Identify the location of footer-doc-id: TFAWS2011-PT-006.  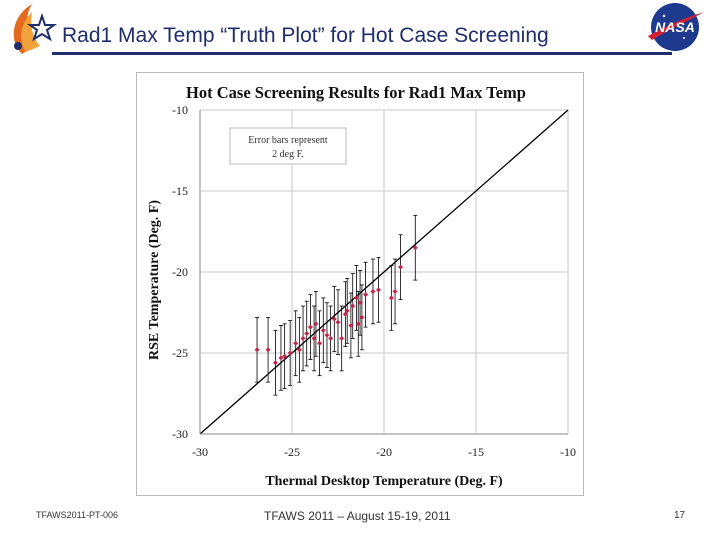
(77, 515).